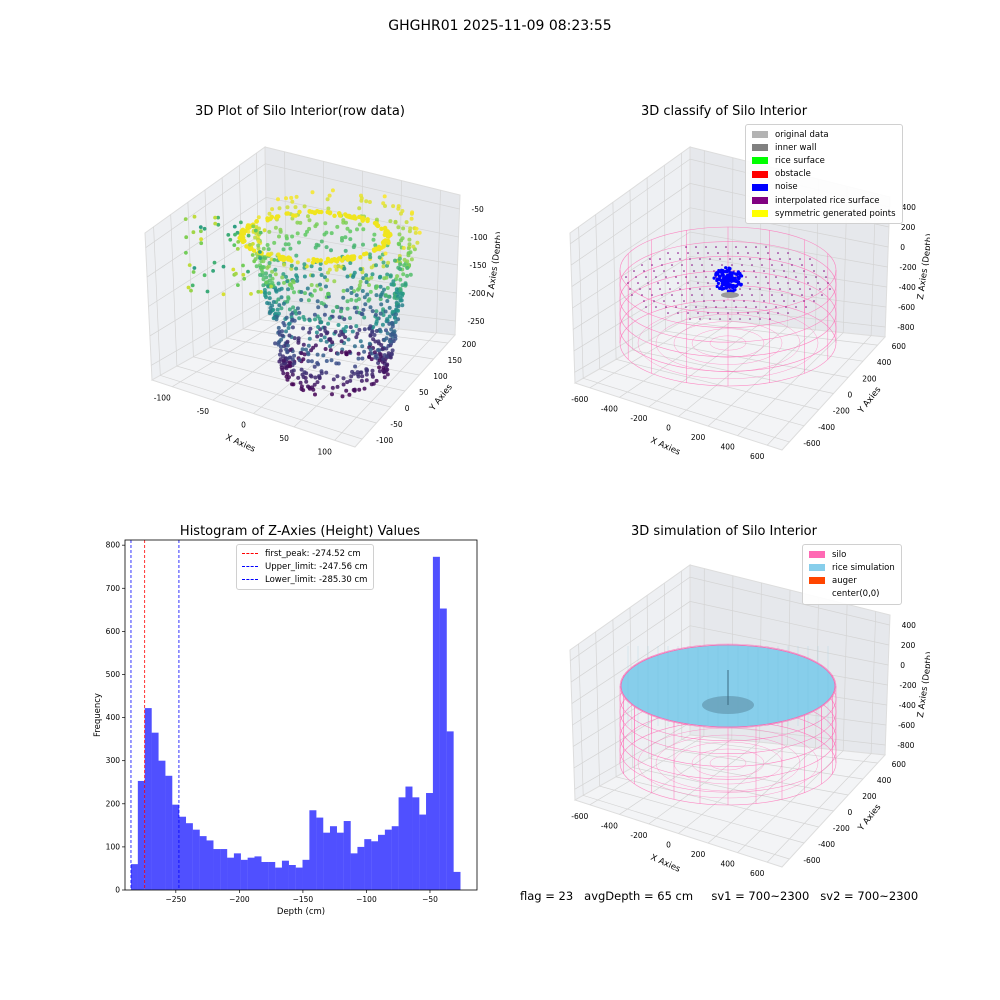 The image size is (1000, 1000). I want to click on z-tick-label: 200, so click(908, 645).